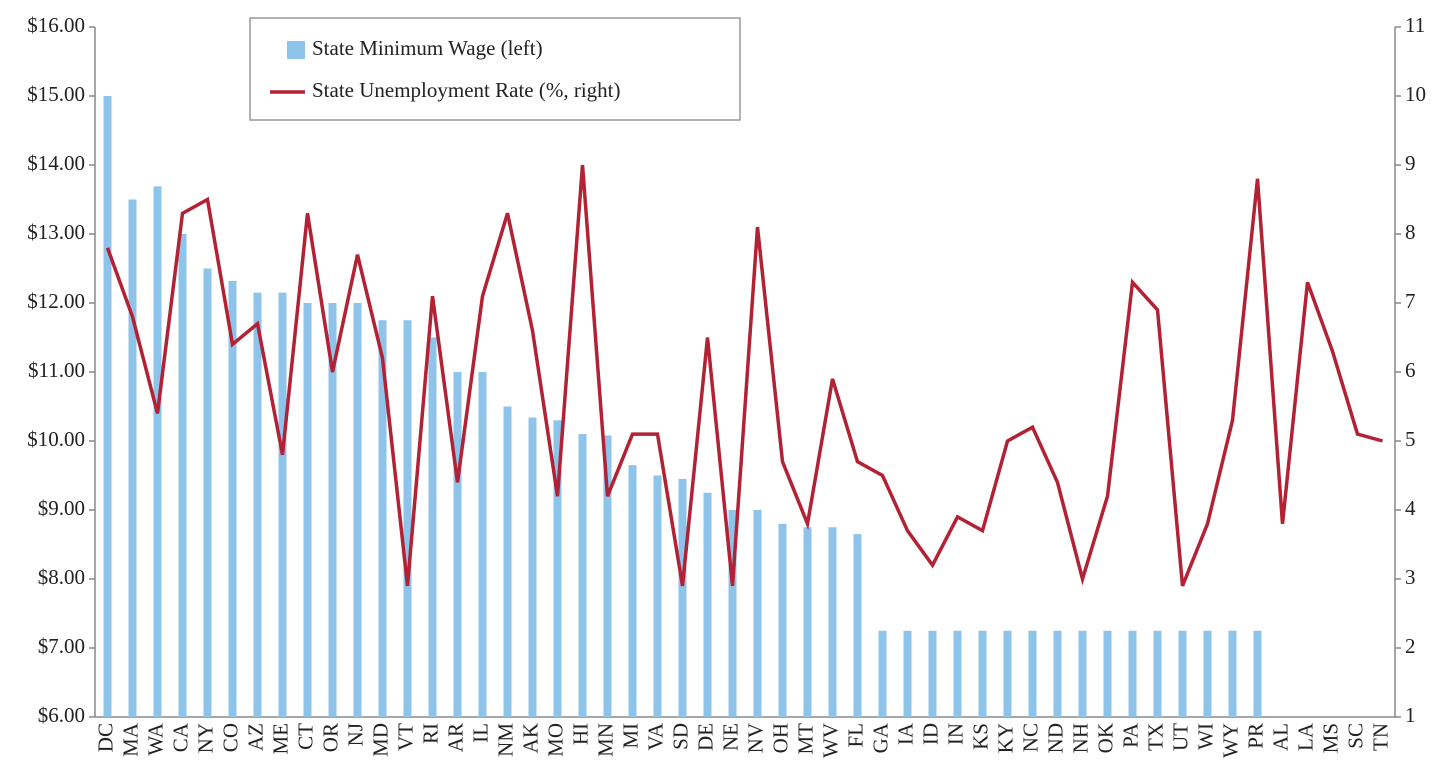 This screenshot has width=1453, height=774. I want to click on x-tick-label: NY, so click(205, 738).